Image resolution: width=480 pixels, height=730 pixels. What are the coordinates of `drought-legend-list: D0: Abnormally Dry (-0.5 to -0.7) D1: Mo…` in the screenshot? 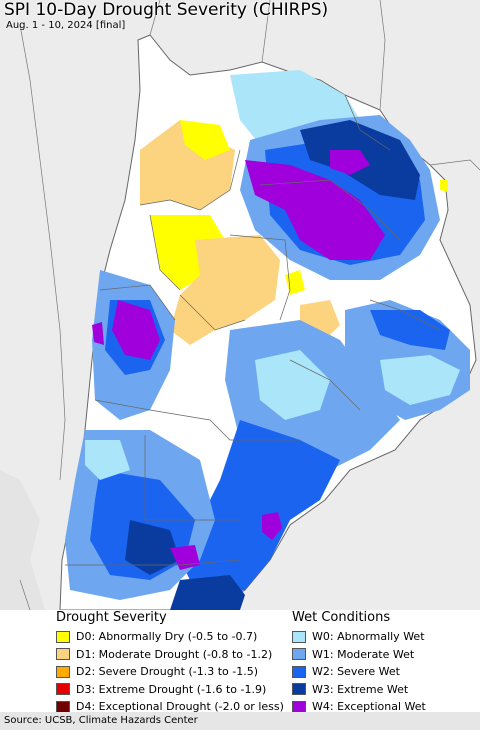 It's located at (170, 672).